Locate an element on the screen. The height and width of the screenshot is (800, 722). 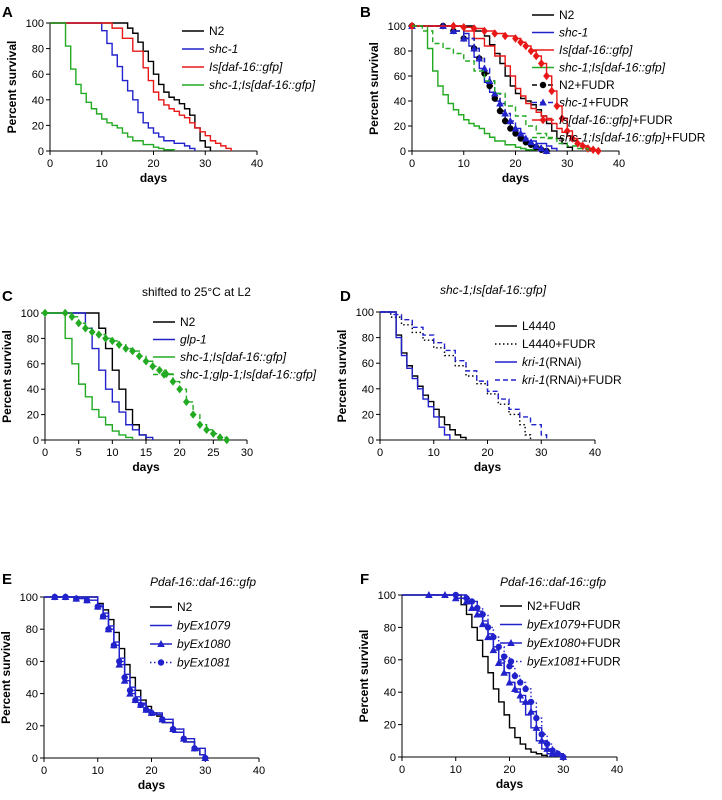
legend-entry: byEx1081+FUDR is located at coordinates (574, 662).